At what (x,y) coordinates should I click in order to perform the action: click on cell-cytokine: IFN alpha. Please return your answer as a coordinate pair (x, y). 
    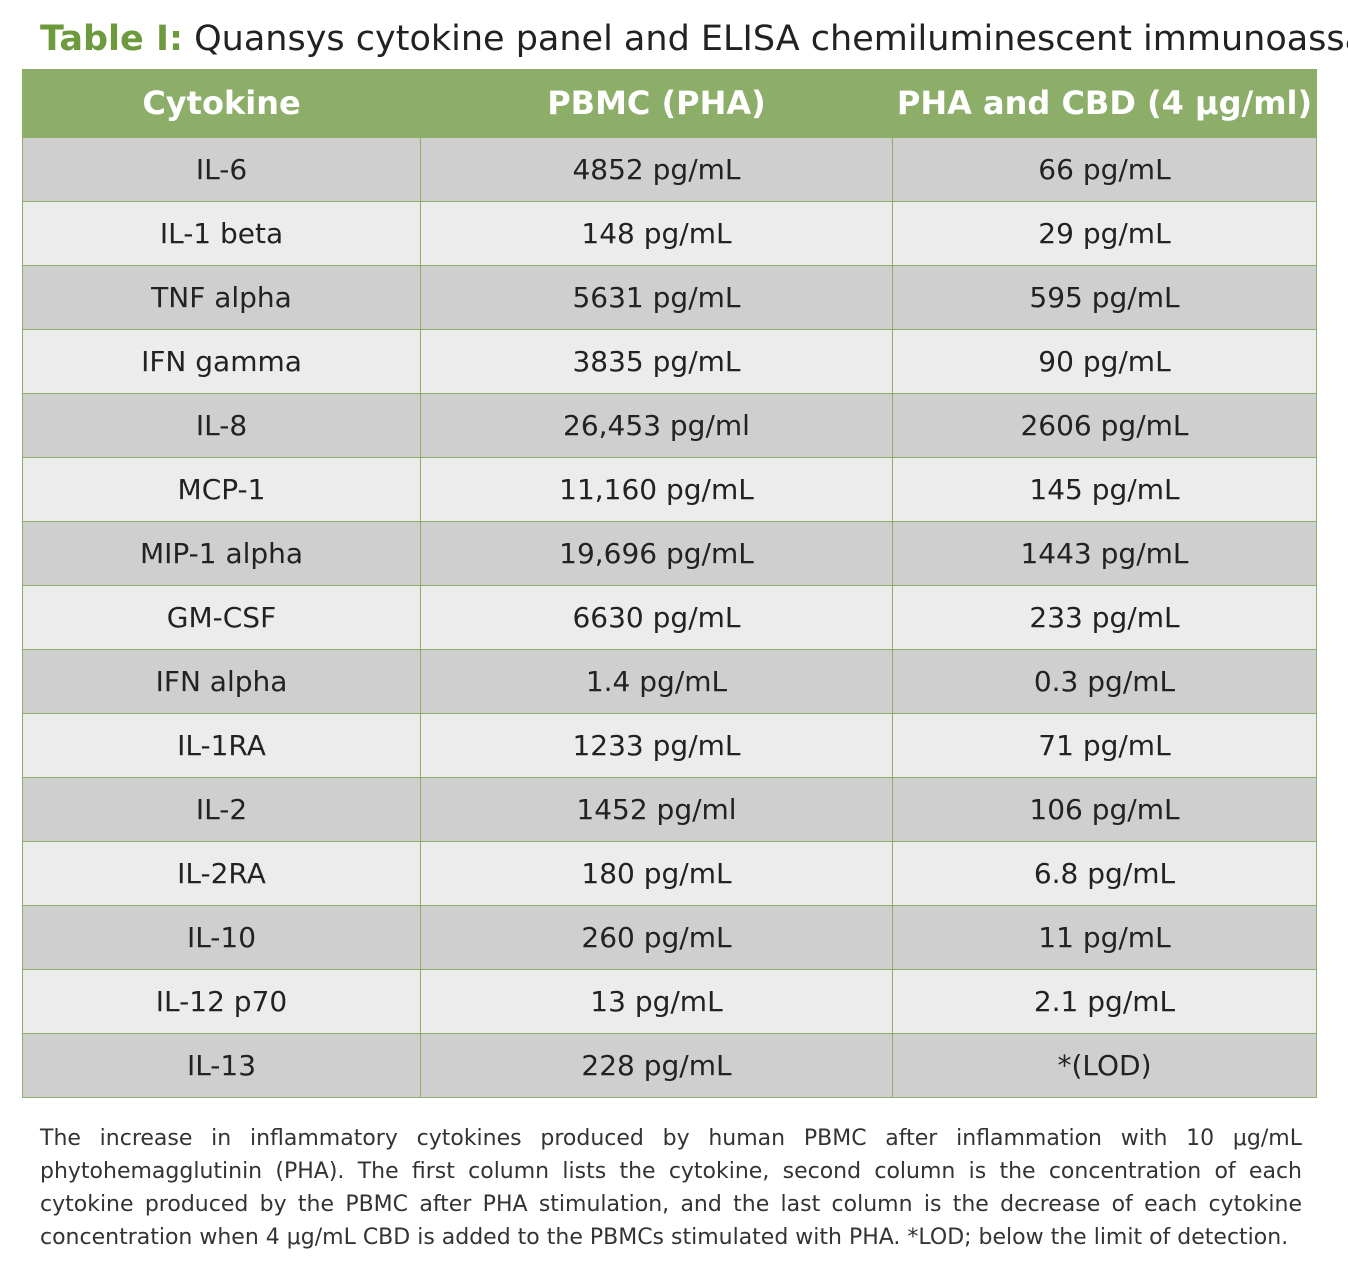
    Looking at the image, I should click on (221, 681).